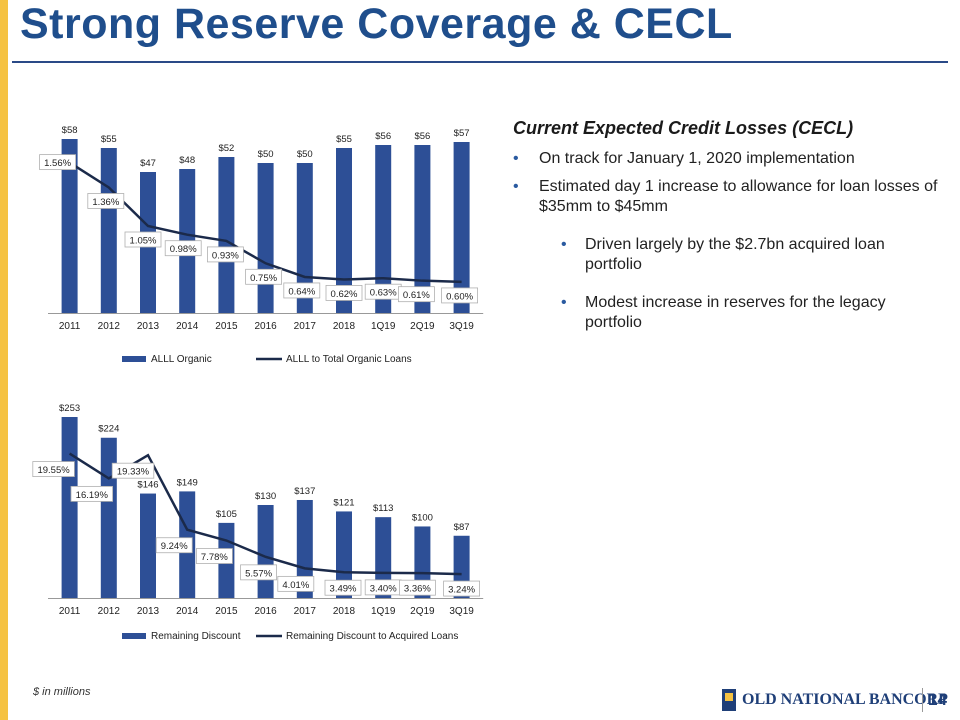 The height and width of the screenshot is (720, 960). Describe the element at coordinates (376, 24) in the screenshot. I see `page-title: Strong Reserve Coverage & CECL` at that location.